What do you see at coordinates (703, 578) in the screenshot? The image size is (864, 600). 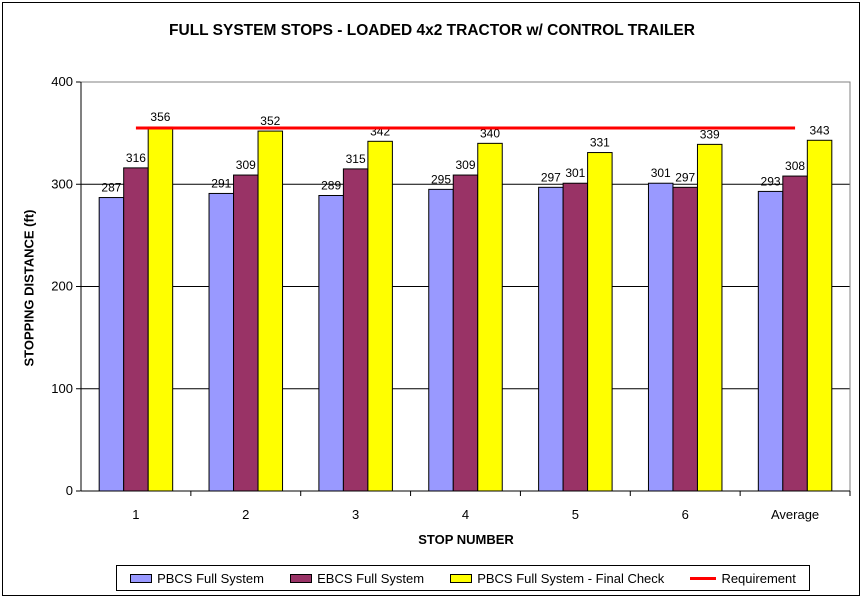 I see `legend-swatch-requirement` at bounding box center [703, 578].